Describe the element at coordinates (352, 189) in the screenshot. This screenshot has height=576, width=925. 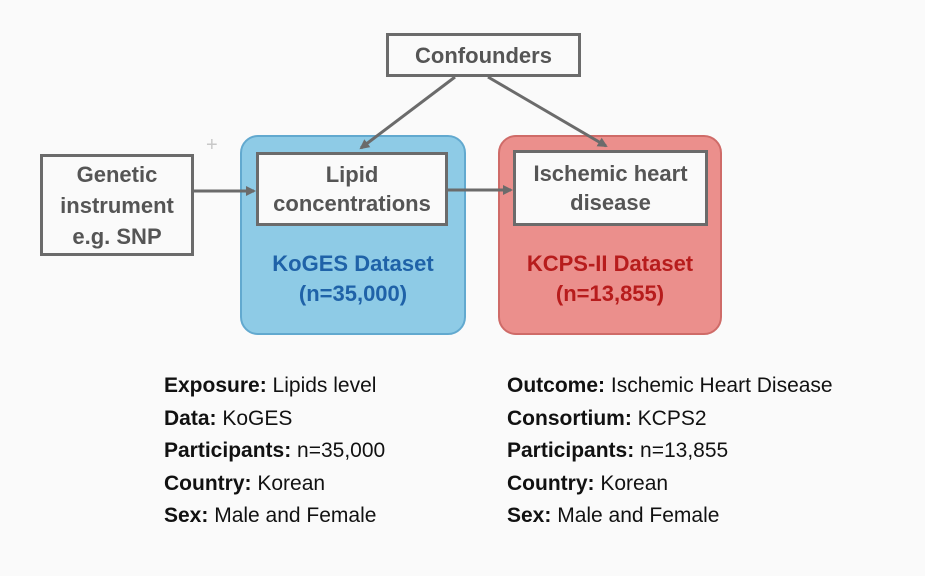
I see `lipid-concentrations-node: Lipid concentrations` at that location.